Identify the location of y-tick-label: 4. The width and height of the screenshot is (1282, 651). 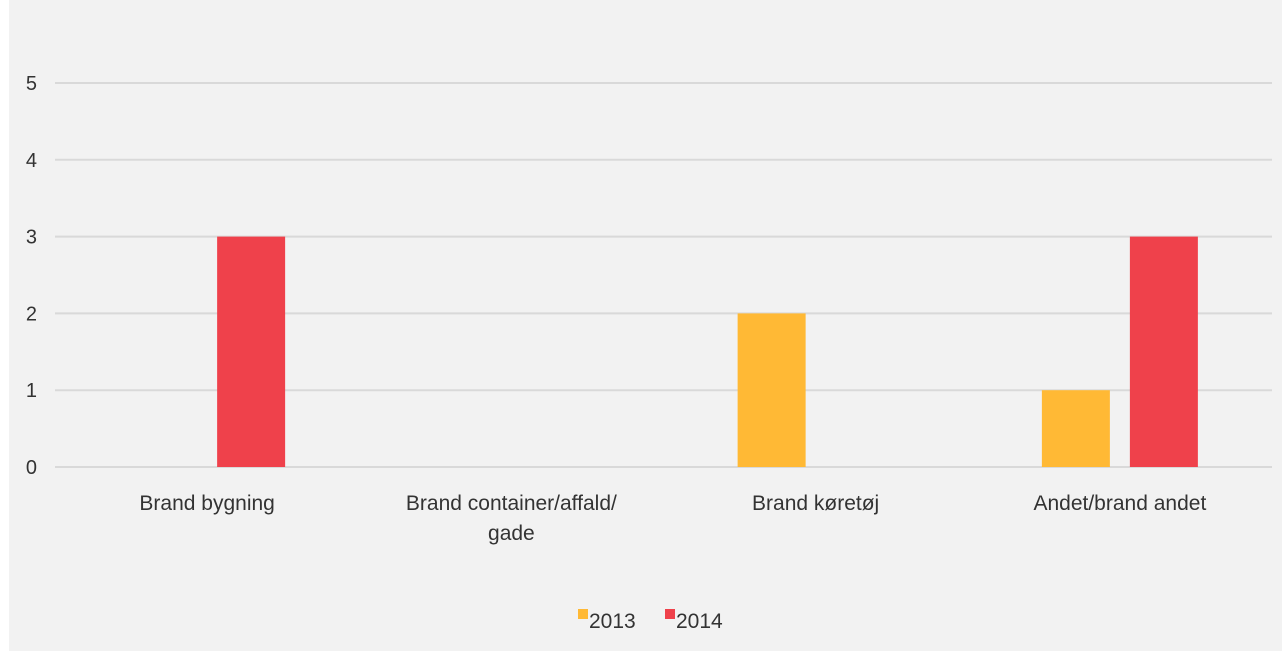
(31, 161).